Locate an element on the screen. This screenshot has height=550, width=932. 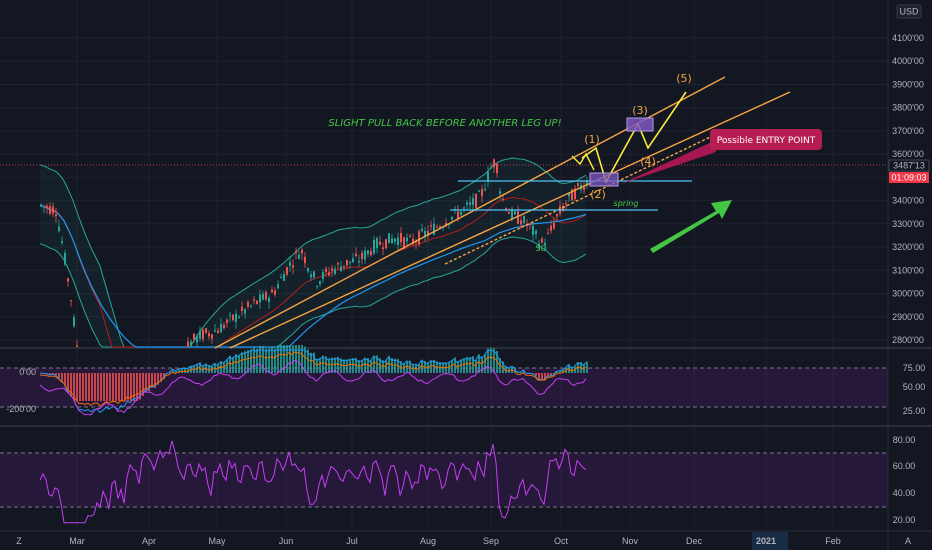
wave-3-zone-box is located at coordinates (640, 124).